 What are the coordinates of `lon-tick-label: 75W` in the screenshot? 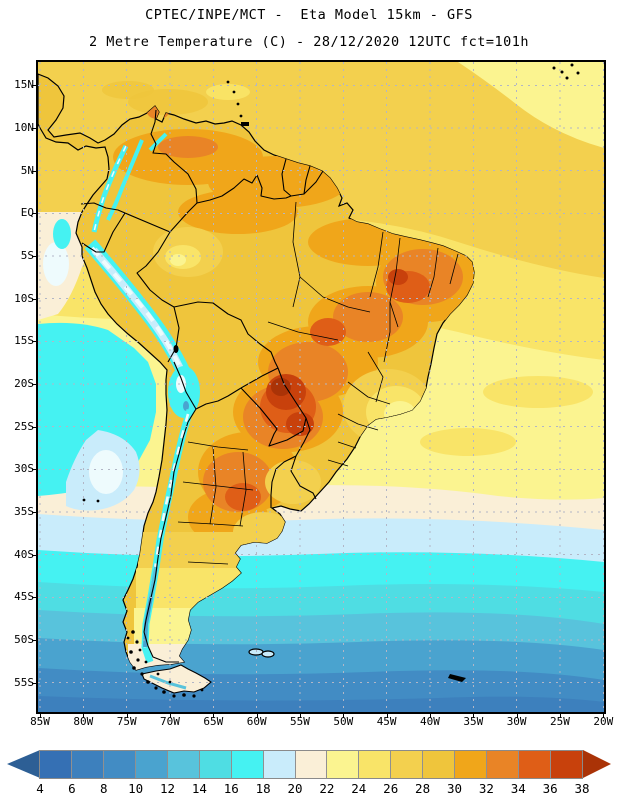 It's located at (126, 721).